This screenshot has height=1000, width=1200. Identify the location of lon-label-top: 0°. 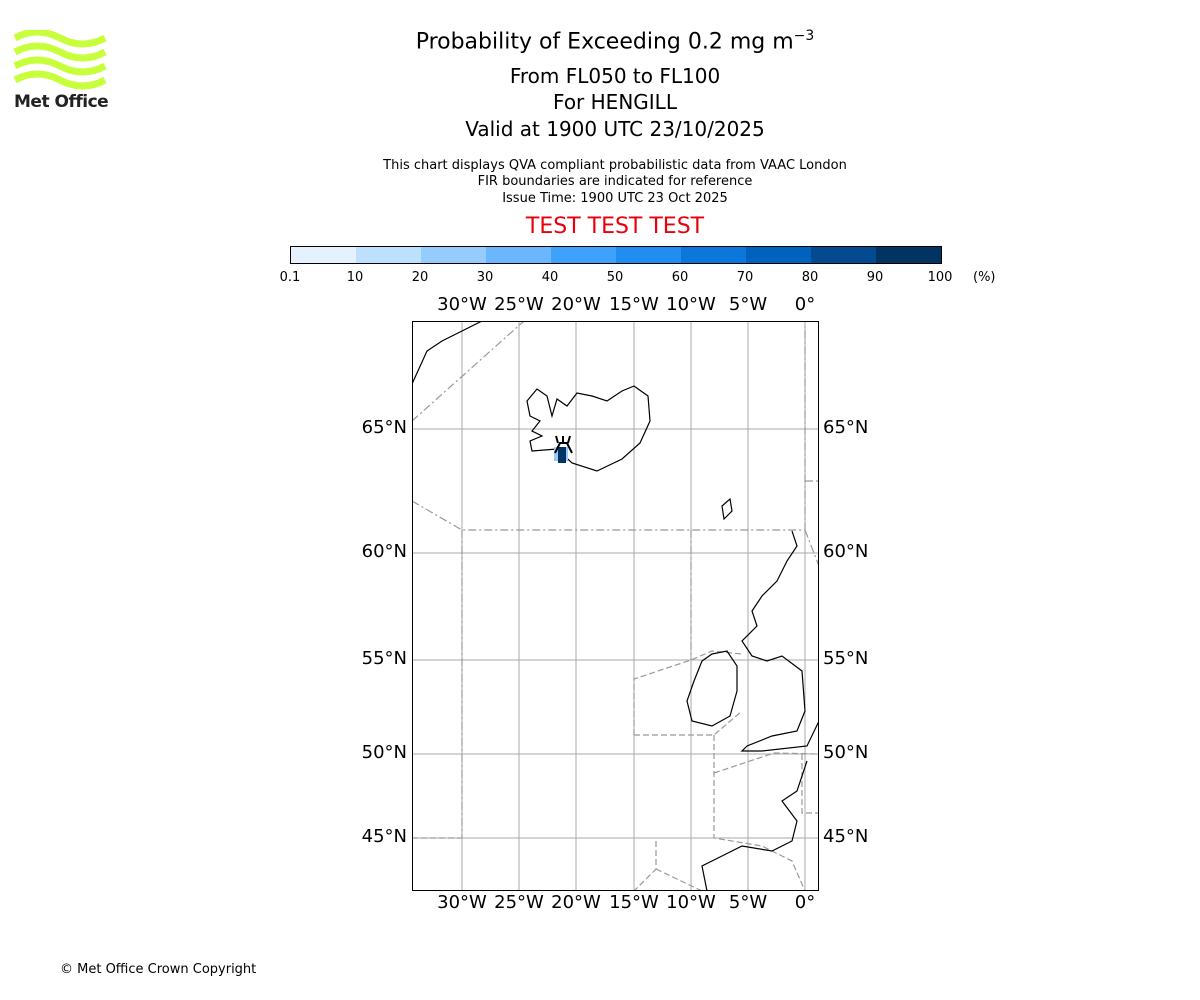
(805, 304).